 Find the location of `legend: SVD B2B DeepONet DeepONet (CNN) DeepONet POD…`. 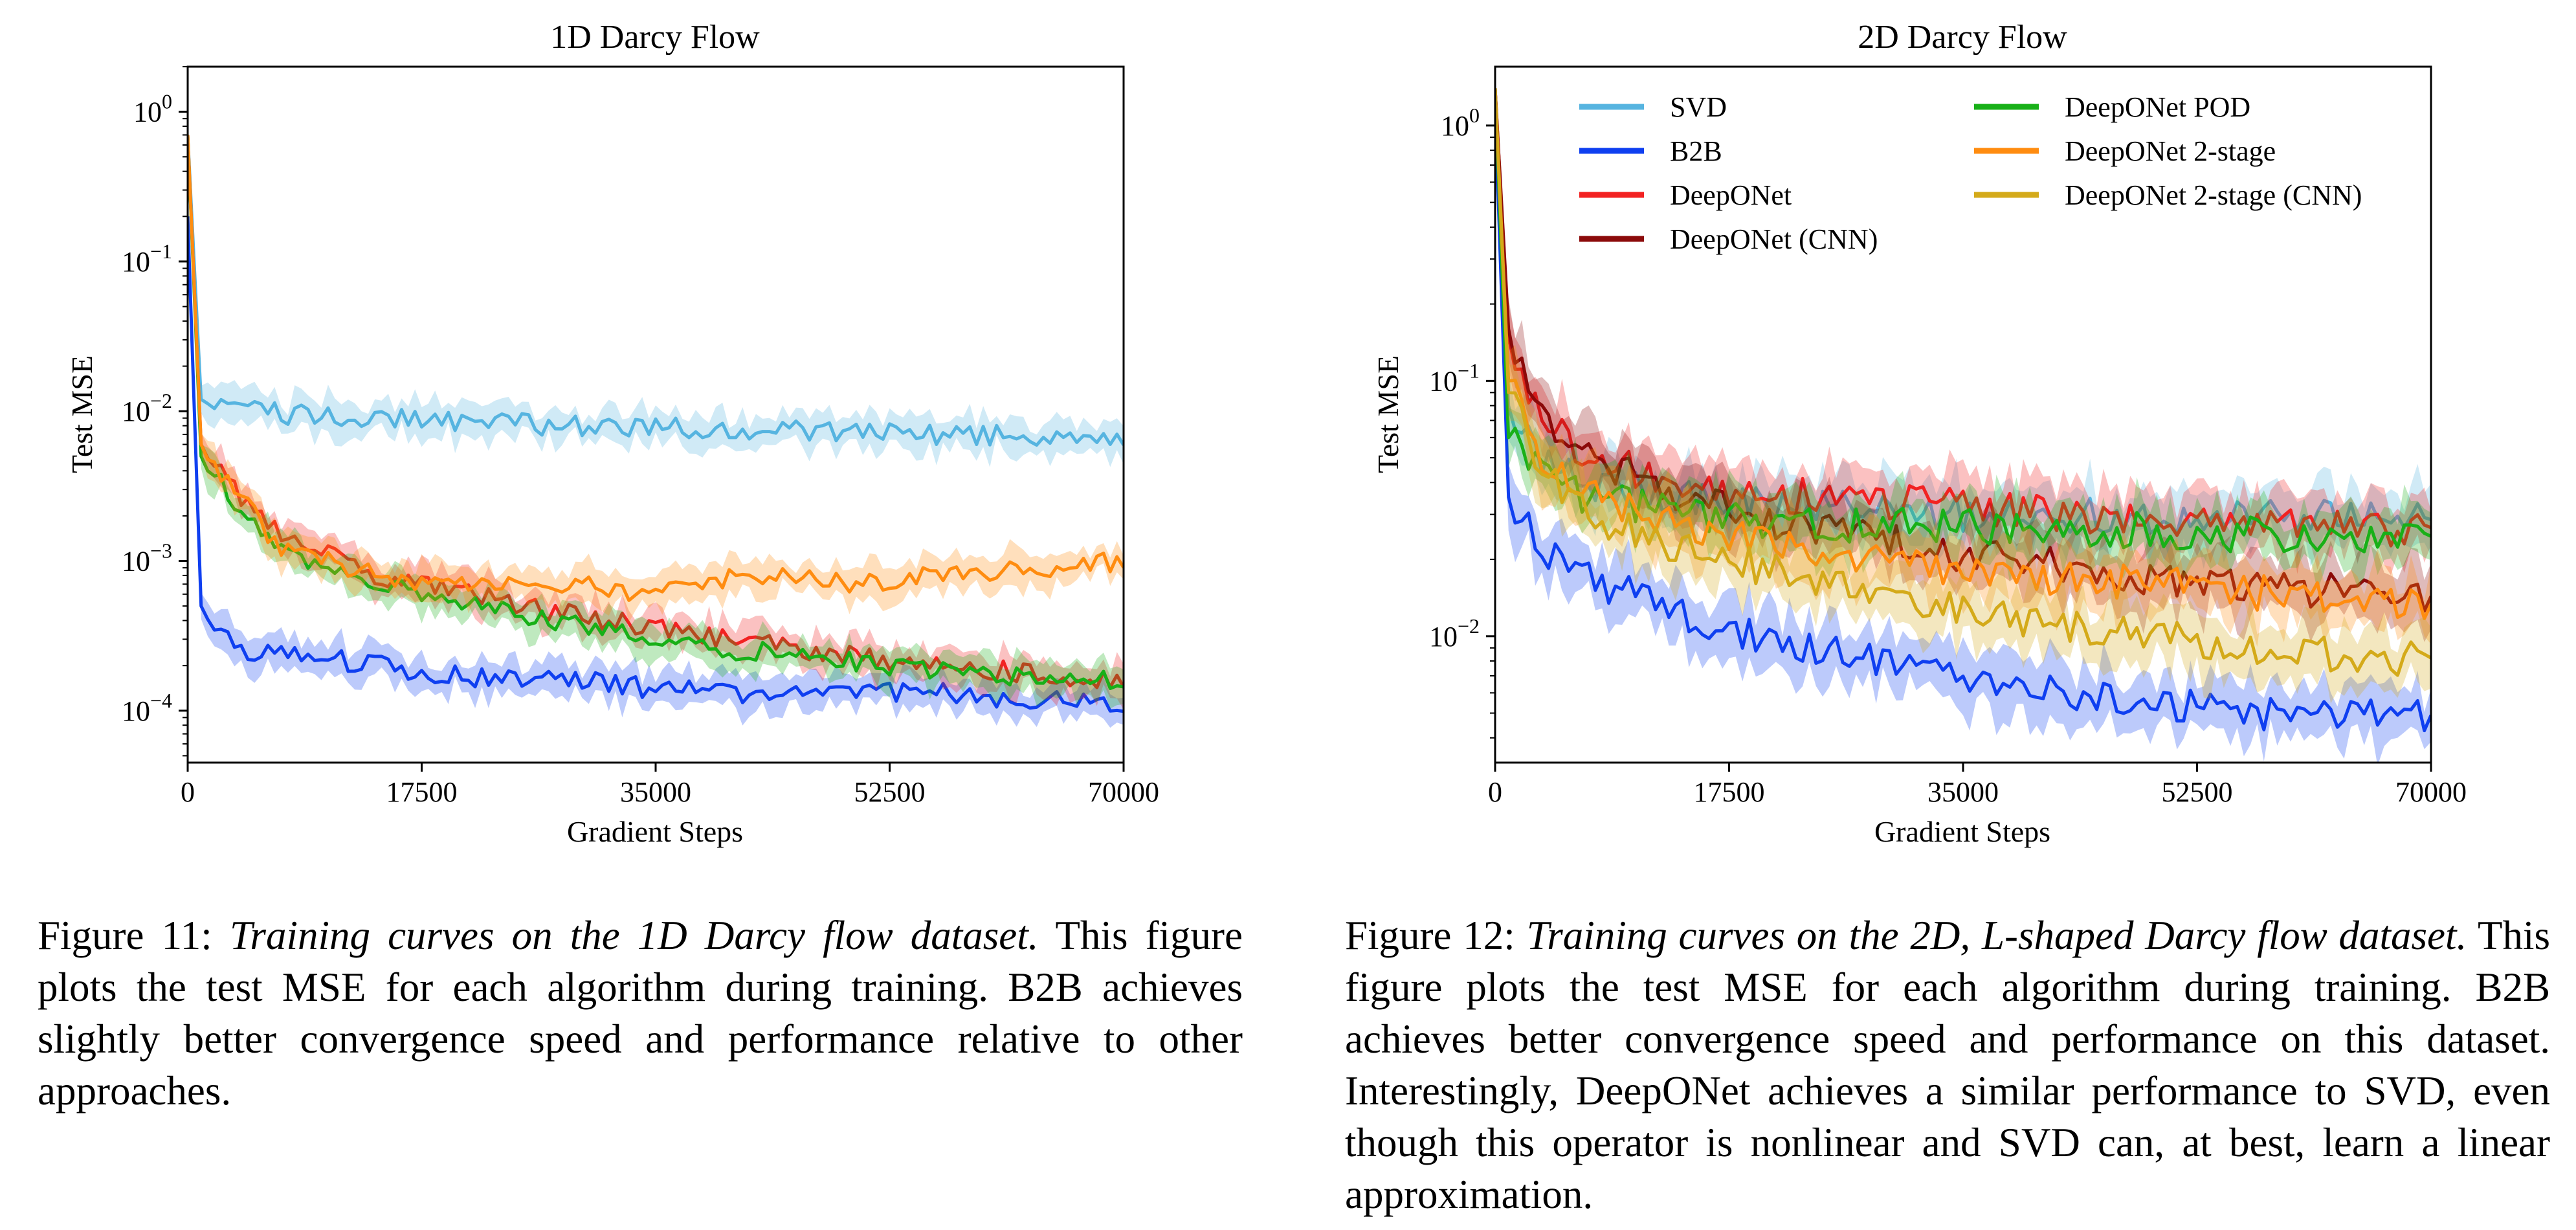

legend: SVD B2B DeepONet DeepONet (CNN) DeepONet POD… is located at coordinates (1970, 173).